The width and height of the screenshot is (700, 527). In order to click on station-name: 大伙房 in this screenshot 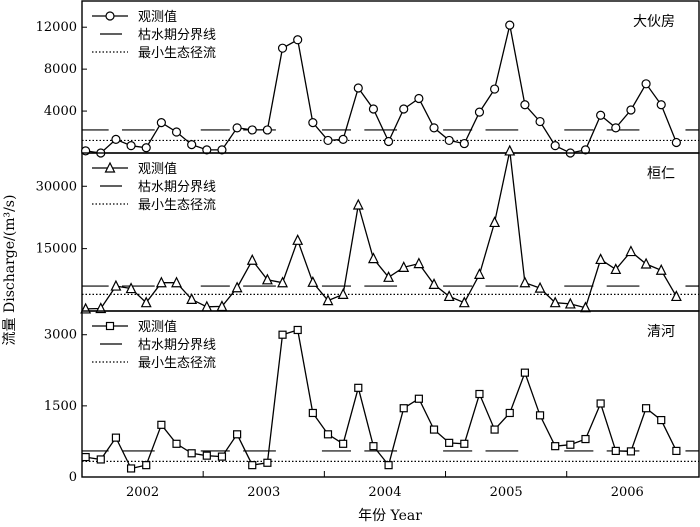, I will do `click(654, 22)`.